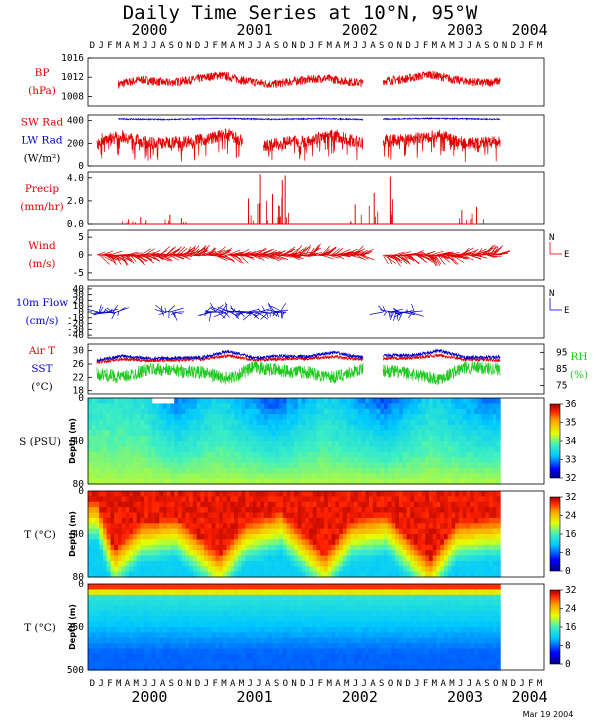 The height and width of the screenshot is (723, 600). I want to click on right-tick-label: 85, so click(561, 369).